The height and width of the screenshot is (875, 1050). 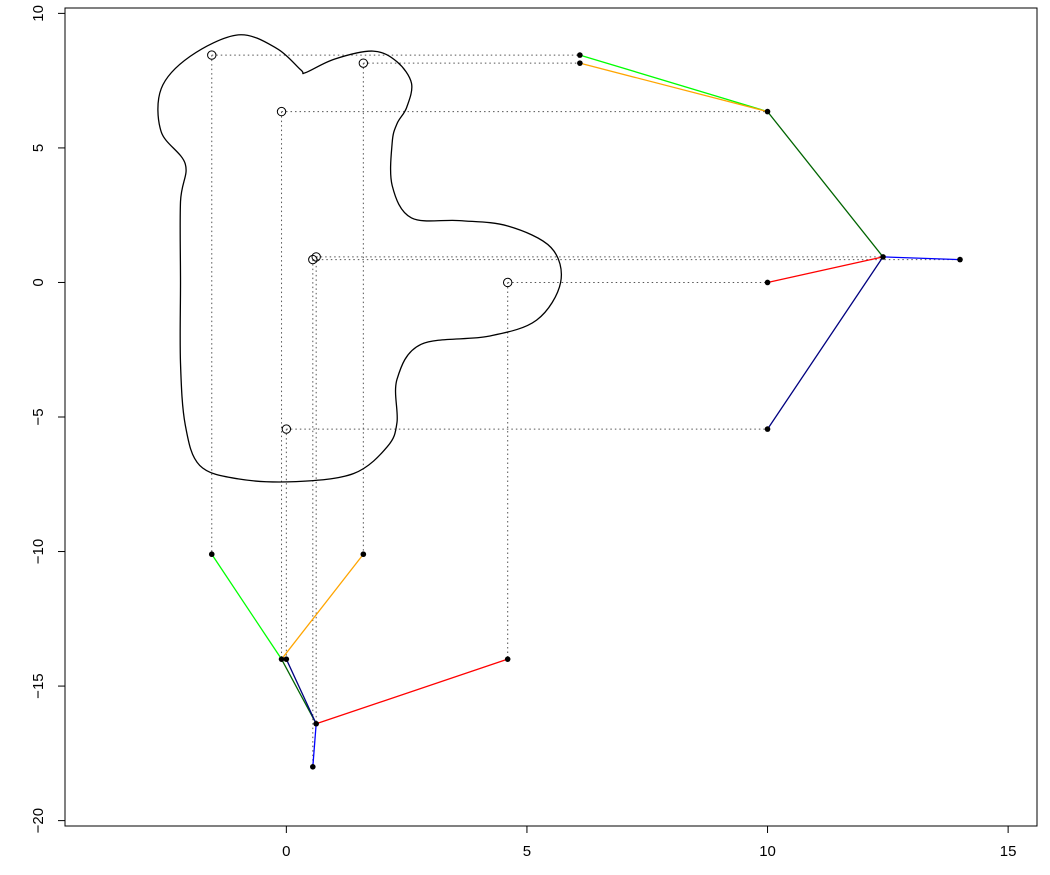 I want to click on x-tick-label: 5, so click(x=527, y=851).